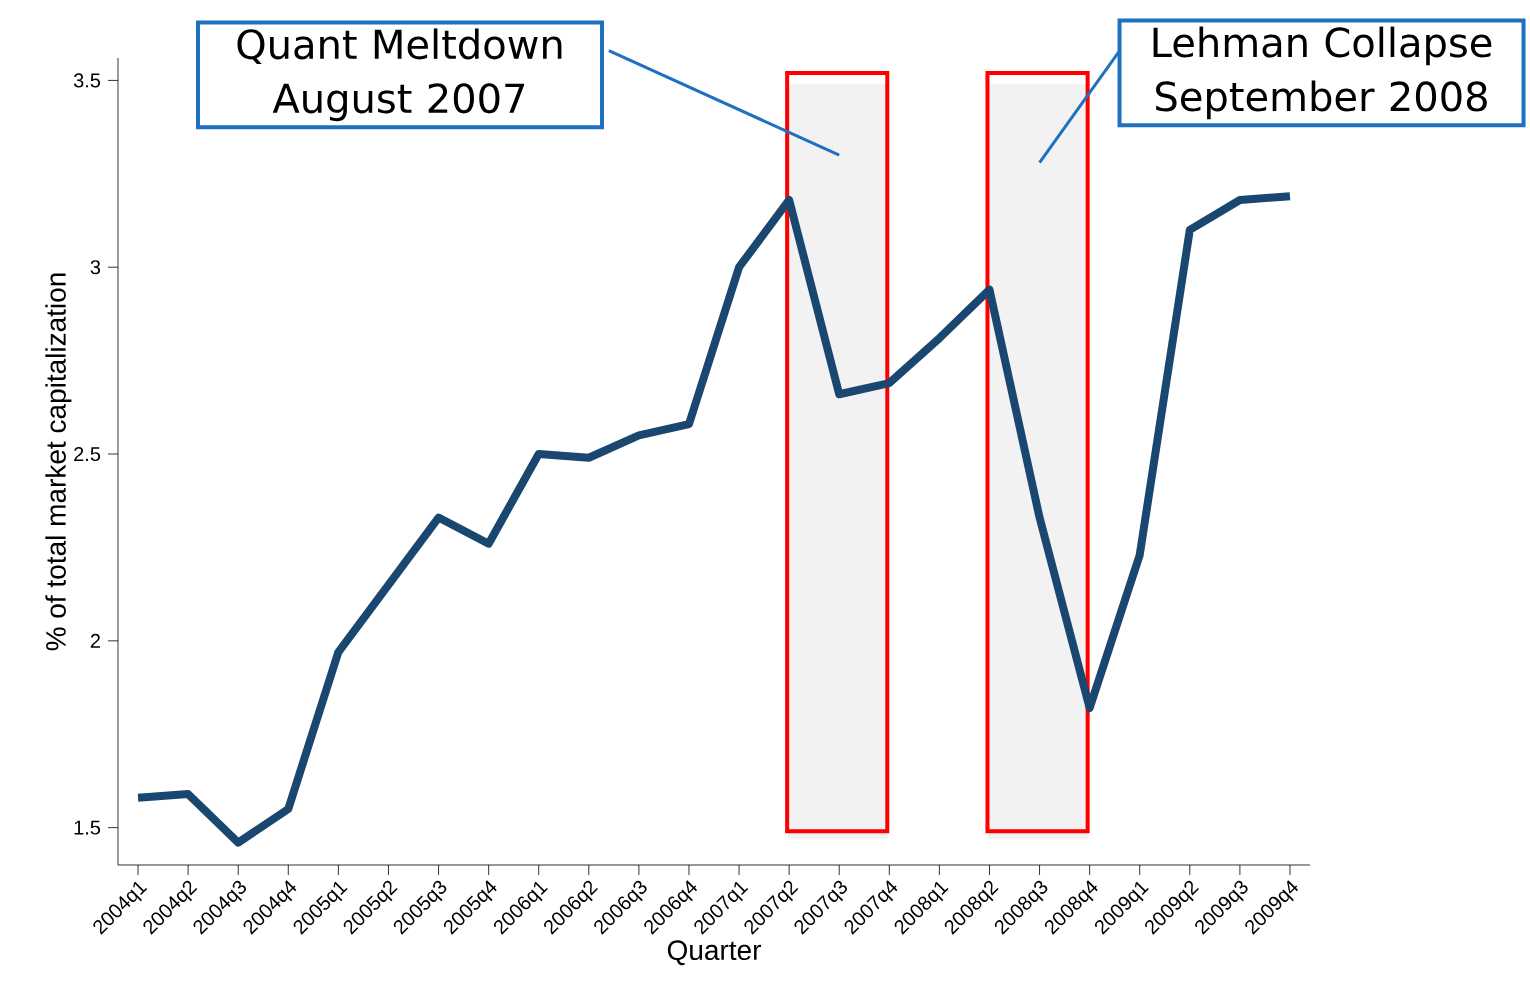  Describe the element at coordinates (58, 462) in the screenshot. I see `y-axis-title: % of total market capitalization` at that location.